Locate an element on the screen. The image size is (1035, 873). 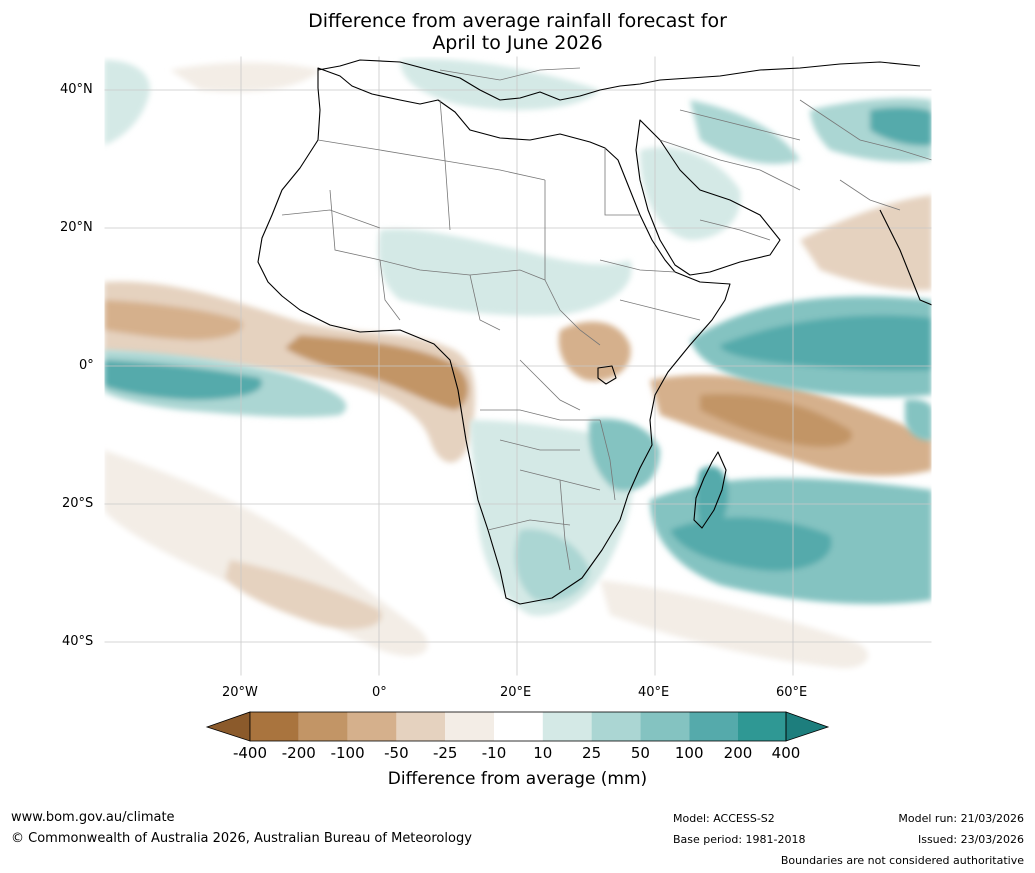
lake-victoria is located at coordinates (607, 375).